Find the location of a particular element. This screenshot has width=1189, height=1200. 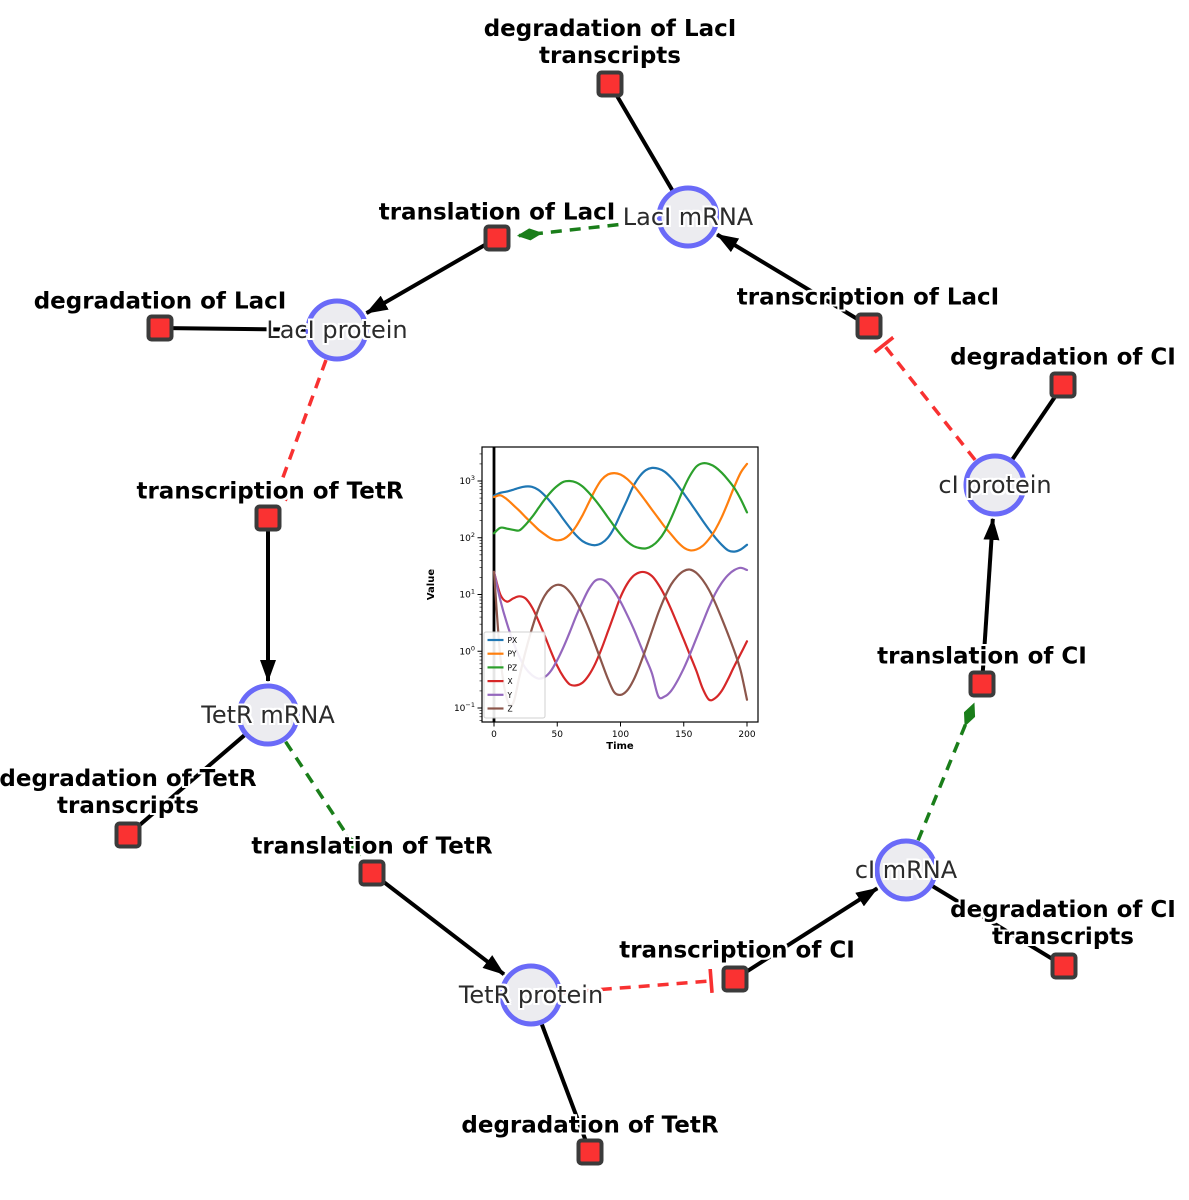

reaction-node-degradation-laci is located at coordinates (160, 328).